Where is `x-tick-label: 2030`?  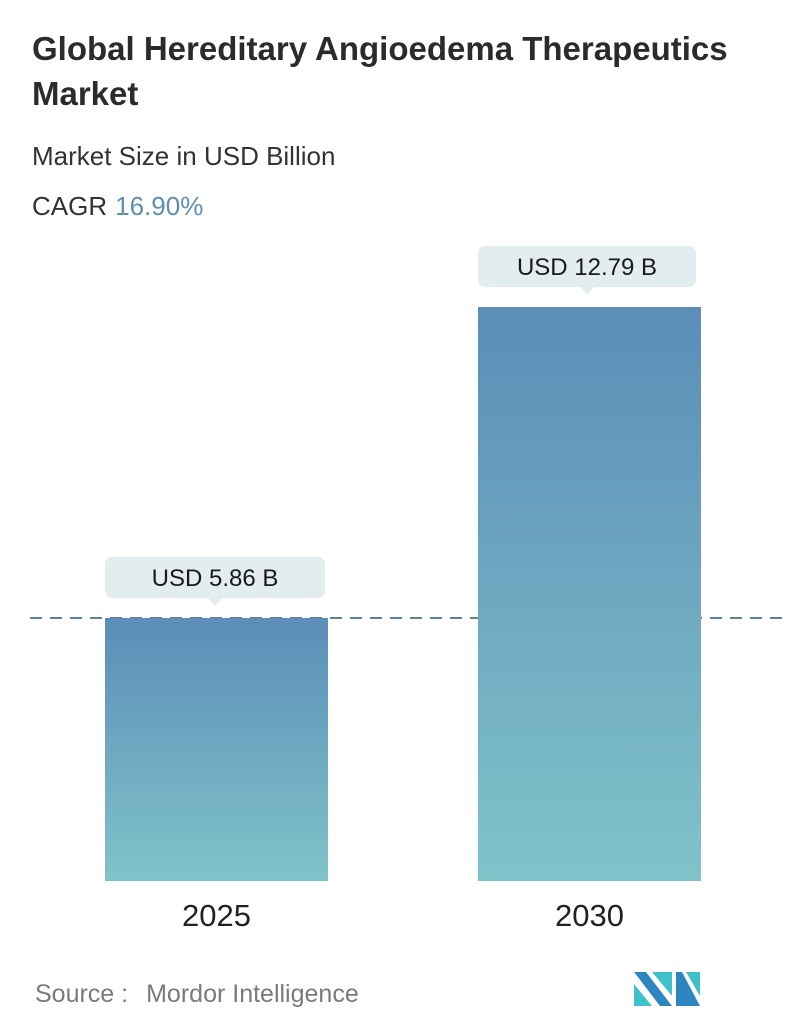
x-tick-label: 2030 is located at coordinates (589, 915).